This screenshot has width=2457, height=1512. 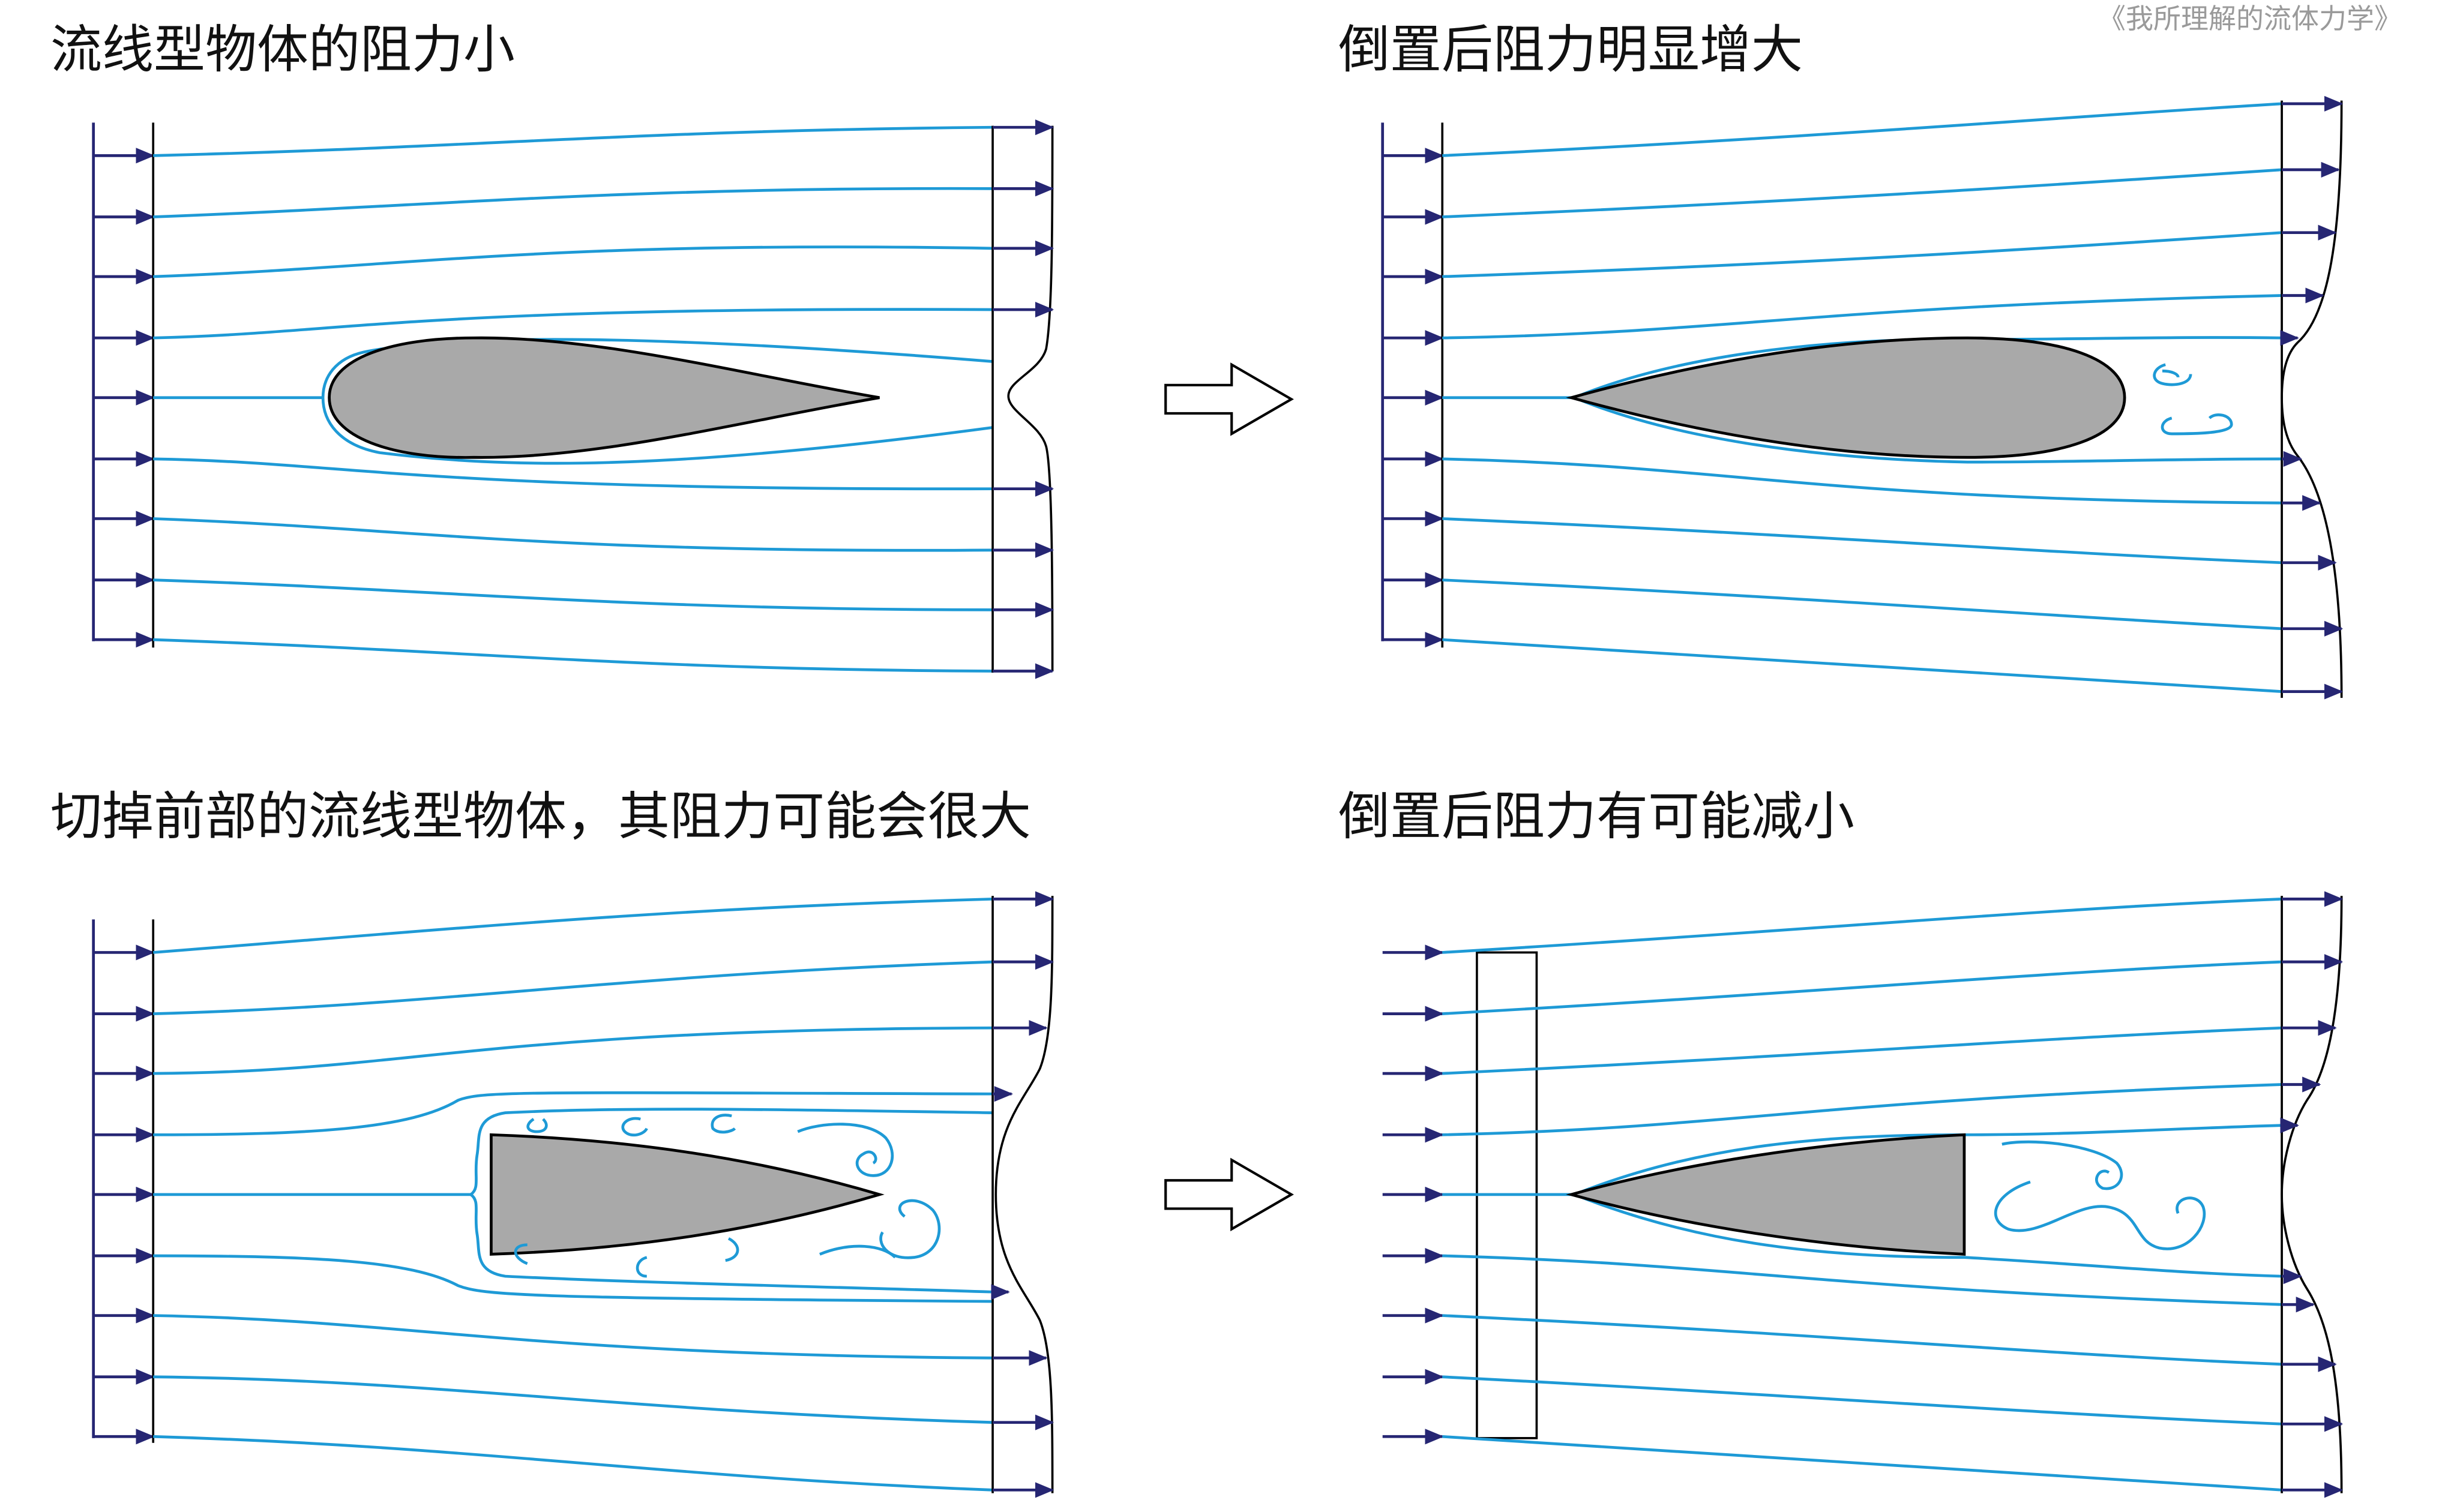 What do you see at coordinates (687, 1194) in the screenshot?
I see `truncated-body` at bounding box center [687, 1194].